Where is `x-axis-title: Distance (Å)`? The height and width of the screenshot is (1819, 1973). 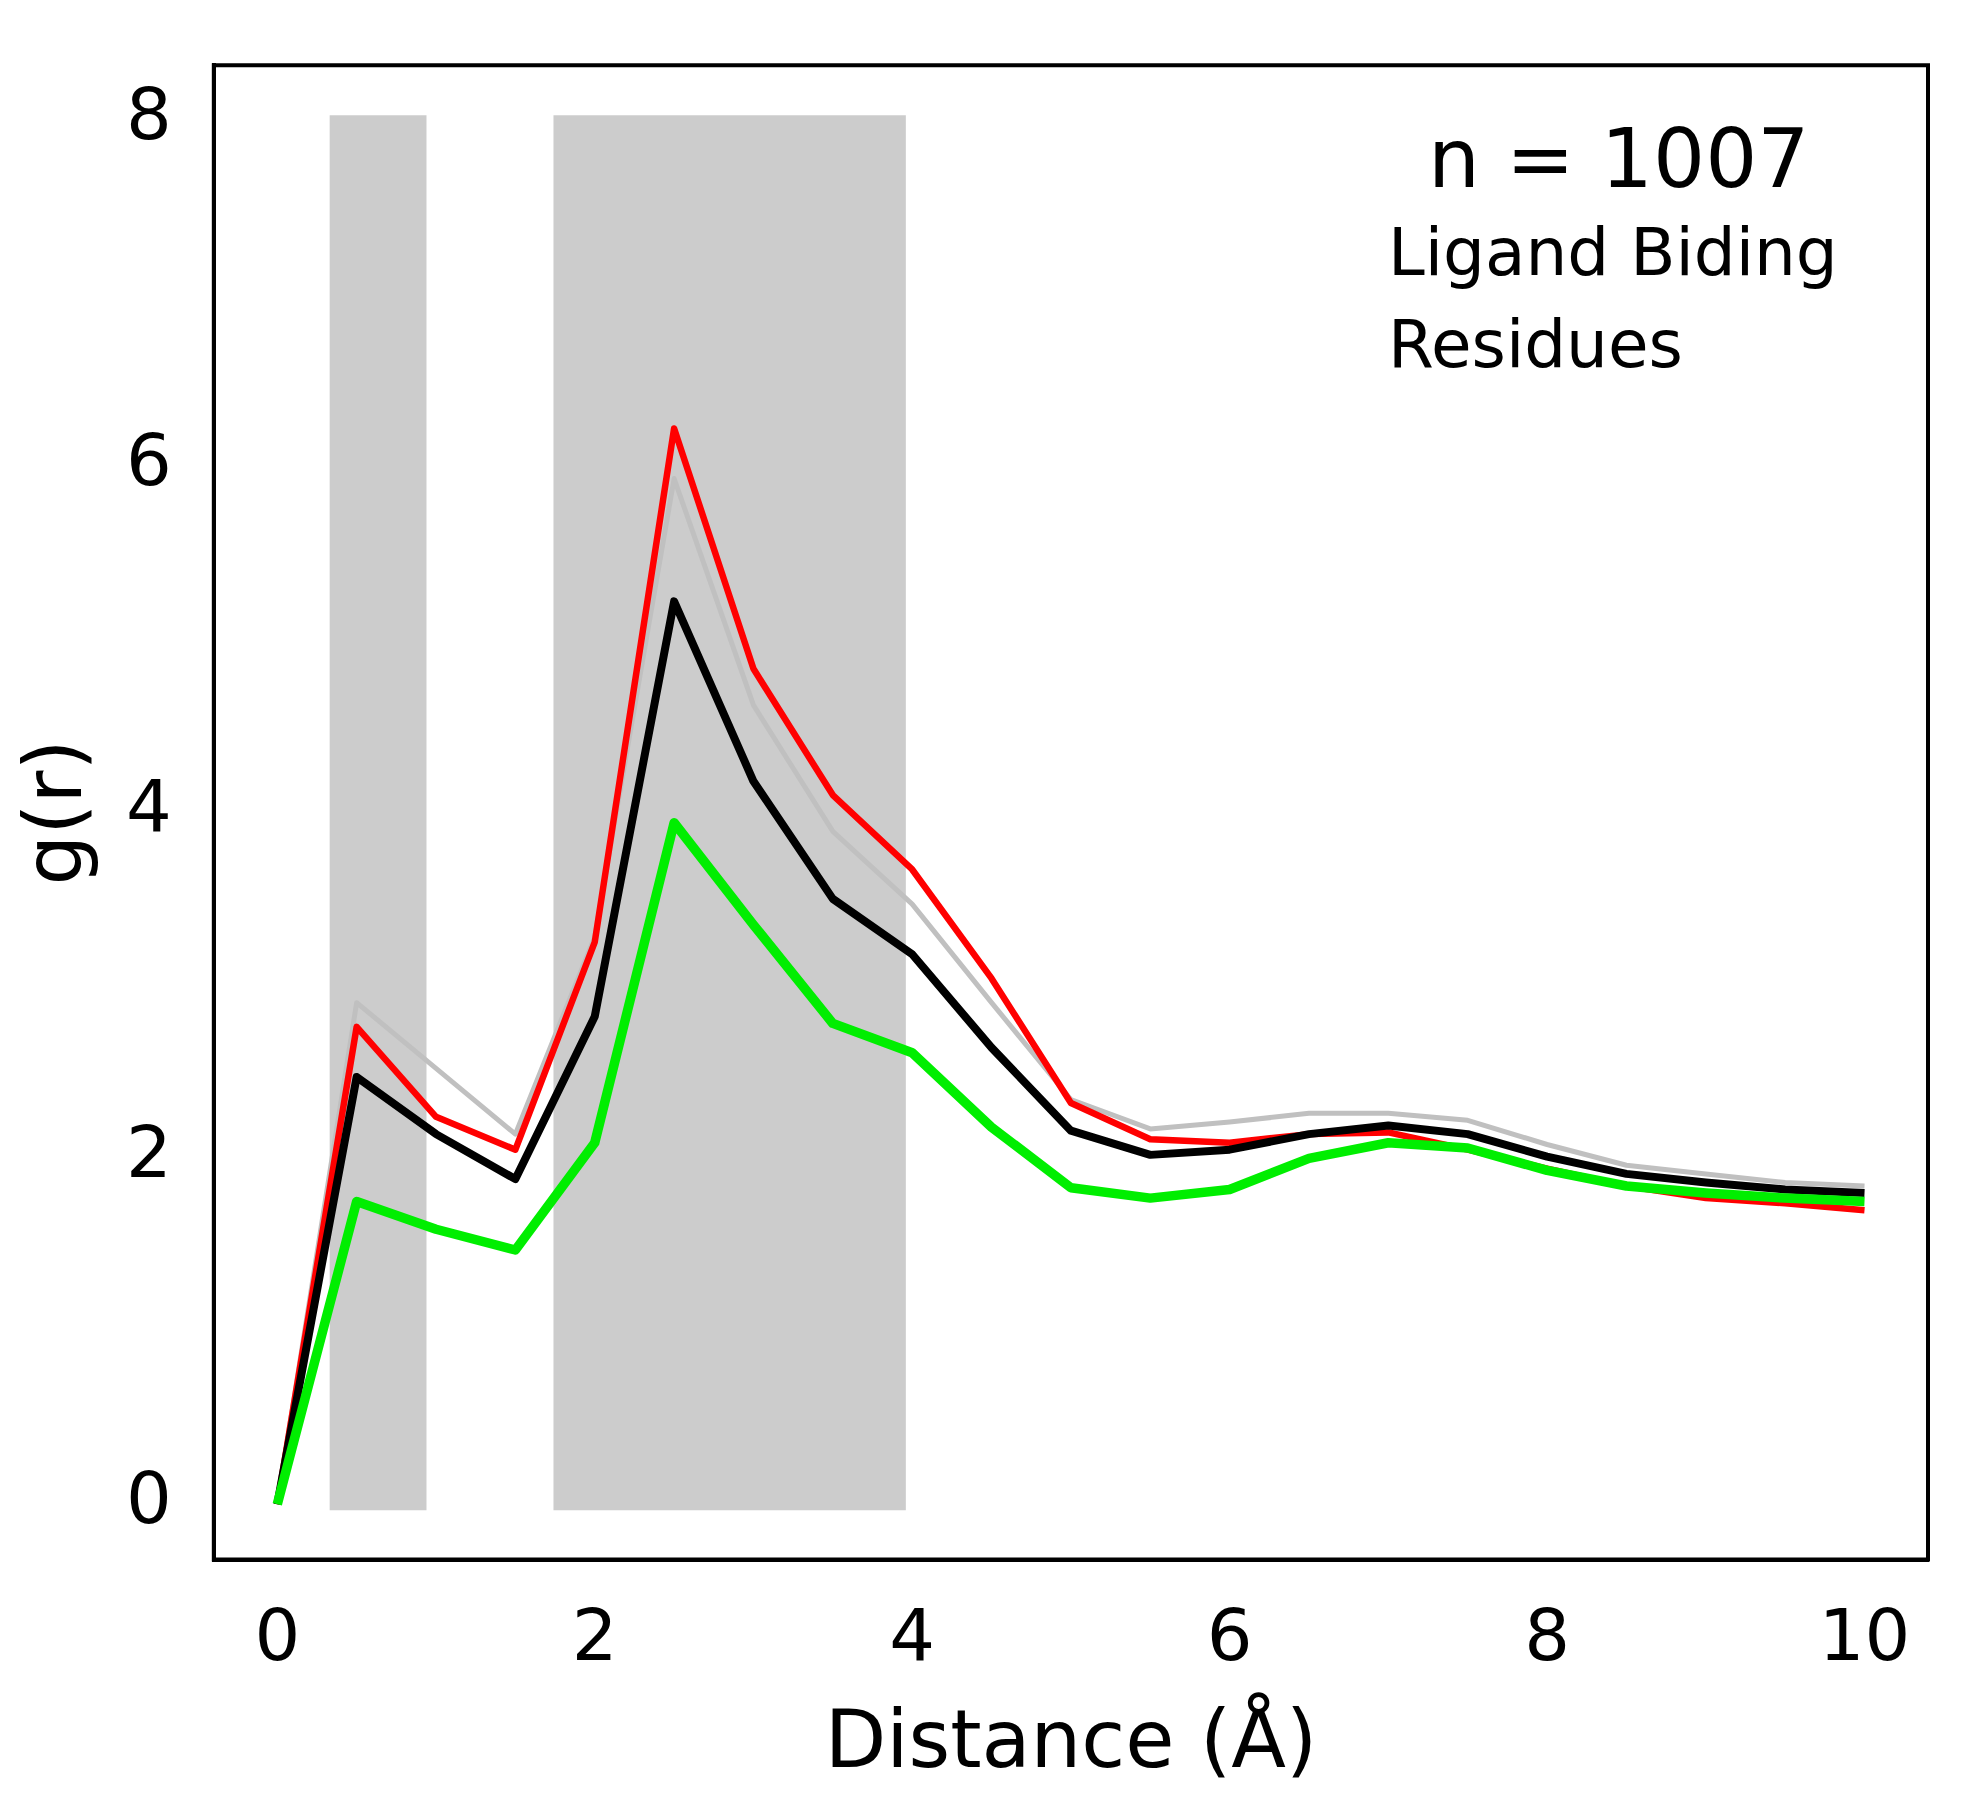 x-axis-title: Distance (Å) is located at coordinates (1071, 1738).